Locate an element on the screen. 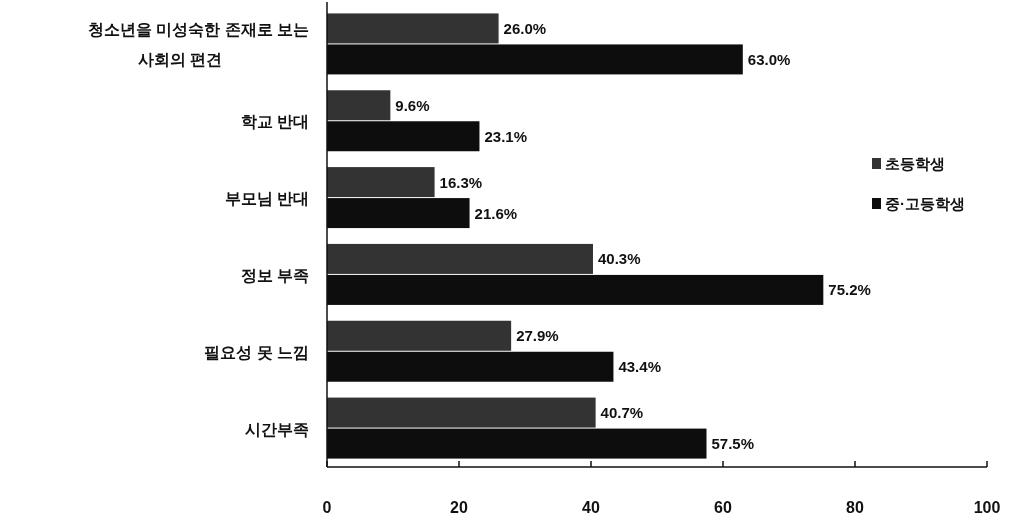 The width and height of the screenshot is (1010, 523). legend-label: 중·고등학생 is located at coordinates (925, 203).